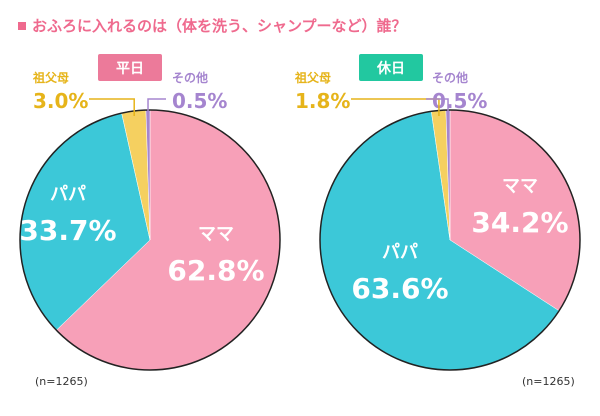 This screenshot has height=416, width=600. Describe the element at coordinates (60, 101) in the screenshot. I see `slice-value: 3.0%` at that location.